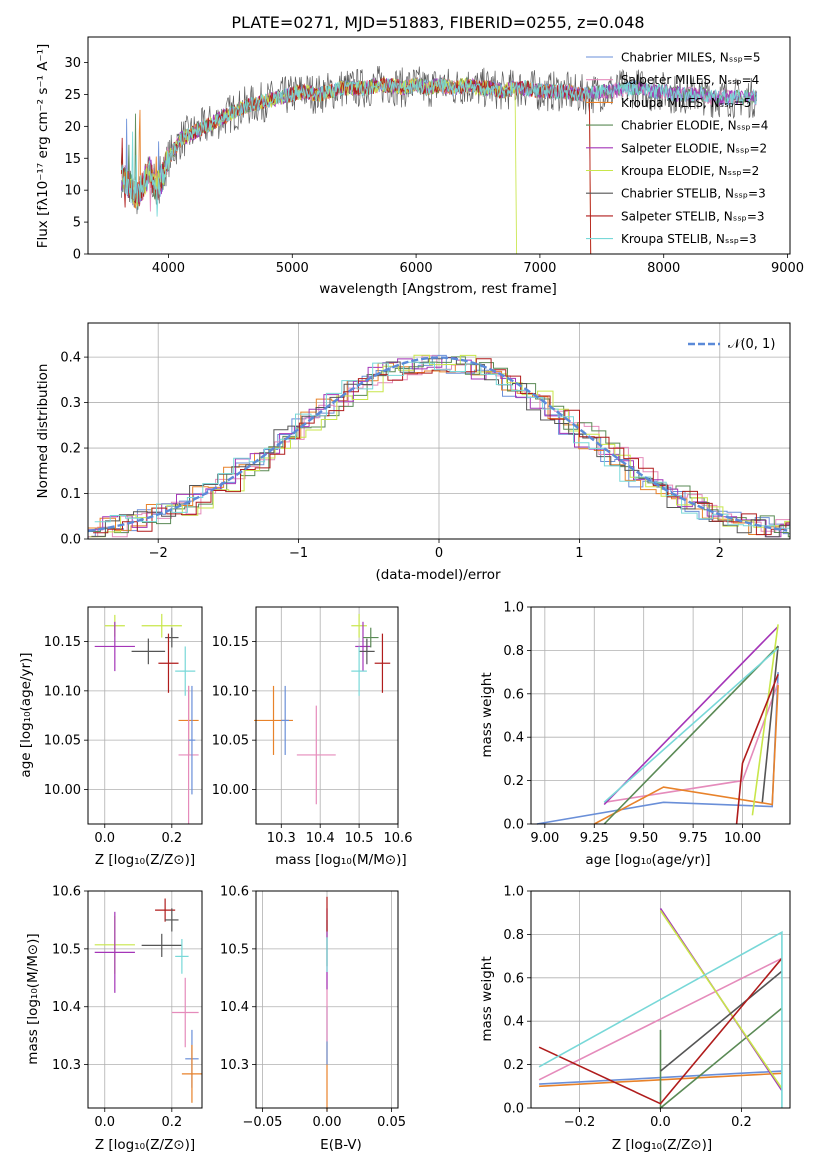 The width and height of the screenshot is (819, 1170). Describe the element at coordinates (694, 126) in the screenshot. I see `spectrum-legend-label: Chabrier ELODIE, Nₛₛₚ=4` at that location.